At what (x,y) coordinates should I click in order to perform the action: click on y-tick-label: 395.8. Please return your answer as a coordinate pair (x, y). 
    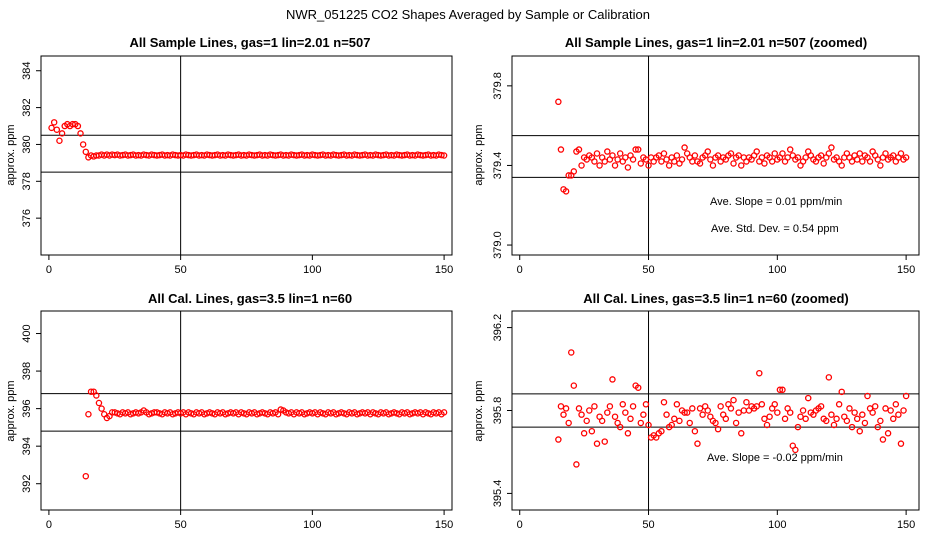
    Looking at the image, I should click on (498, 411).